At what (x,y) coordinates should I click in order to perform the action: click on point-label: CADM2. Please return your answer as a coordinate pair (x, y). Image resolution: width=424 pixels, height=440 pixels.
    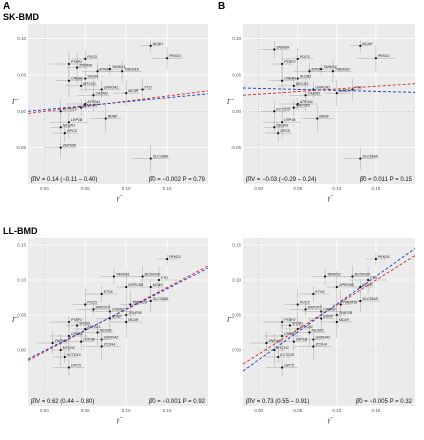
    Looking at the image, I should click on (118, 310).